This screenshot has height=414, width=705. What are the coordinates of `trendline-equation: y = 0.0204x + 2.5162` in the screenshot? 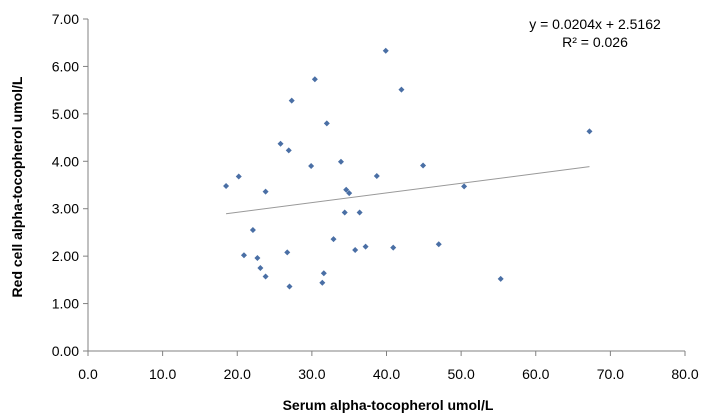 It's located at (595, 24).